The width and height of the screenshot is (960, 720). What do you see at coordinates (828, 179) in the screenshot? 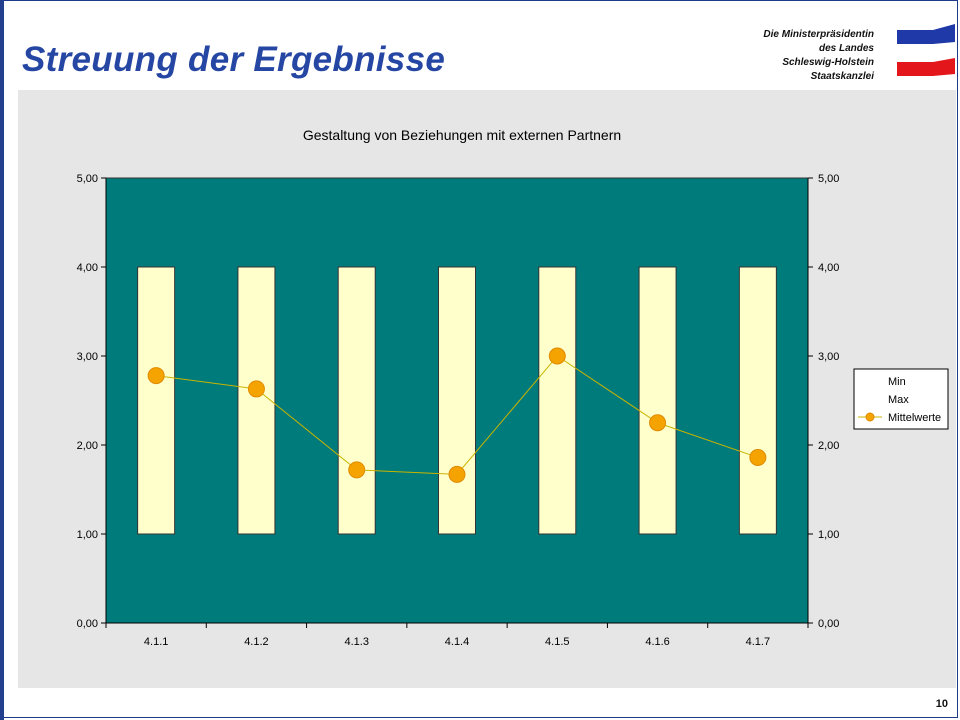
I see `y-tick-label-right: 5,00` at bounding box center [828, 179].